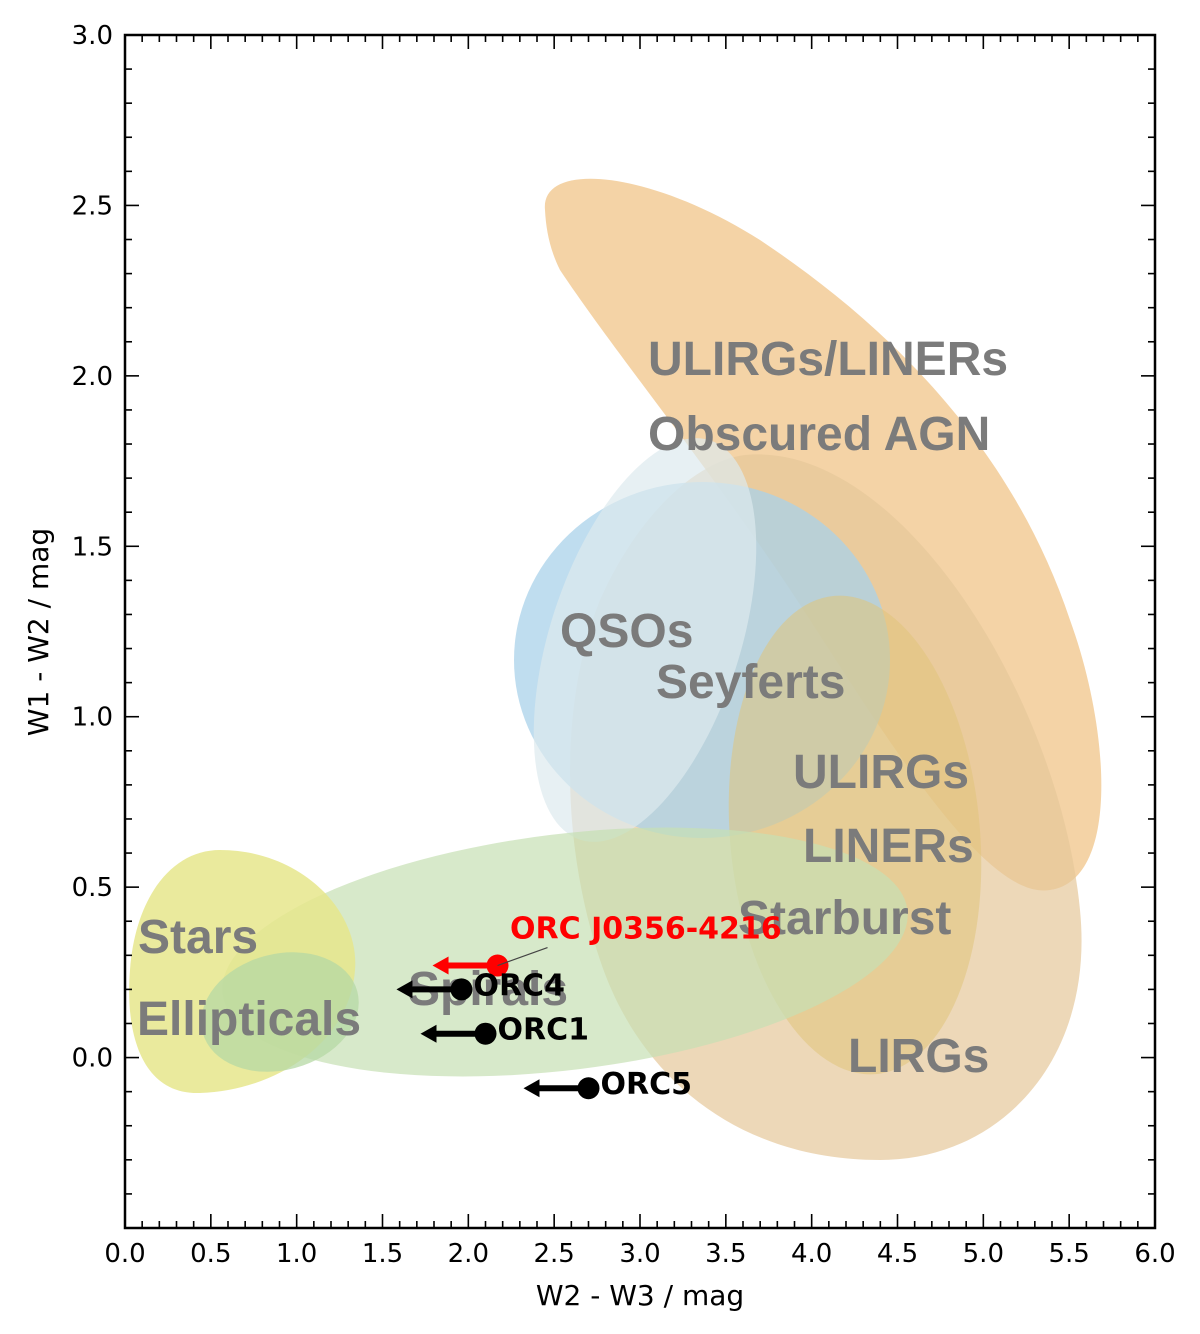 Image resolution: width=1200 pixels, height=1334 pixels. I want to click on data-points: ORC J0356-4216 ORC4 ORC1 ORC5, so click(589, 1006).